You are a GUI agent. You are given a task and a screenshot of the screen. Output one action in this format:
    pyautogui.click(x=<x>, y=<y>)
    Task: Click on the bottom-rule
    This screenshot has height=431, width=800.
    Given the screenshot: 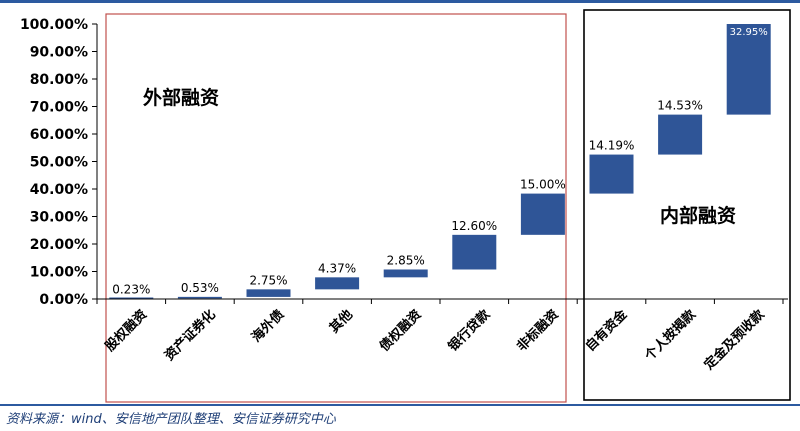 What is the action you would take?
    pyautogui.click(x=400, y=405)
    